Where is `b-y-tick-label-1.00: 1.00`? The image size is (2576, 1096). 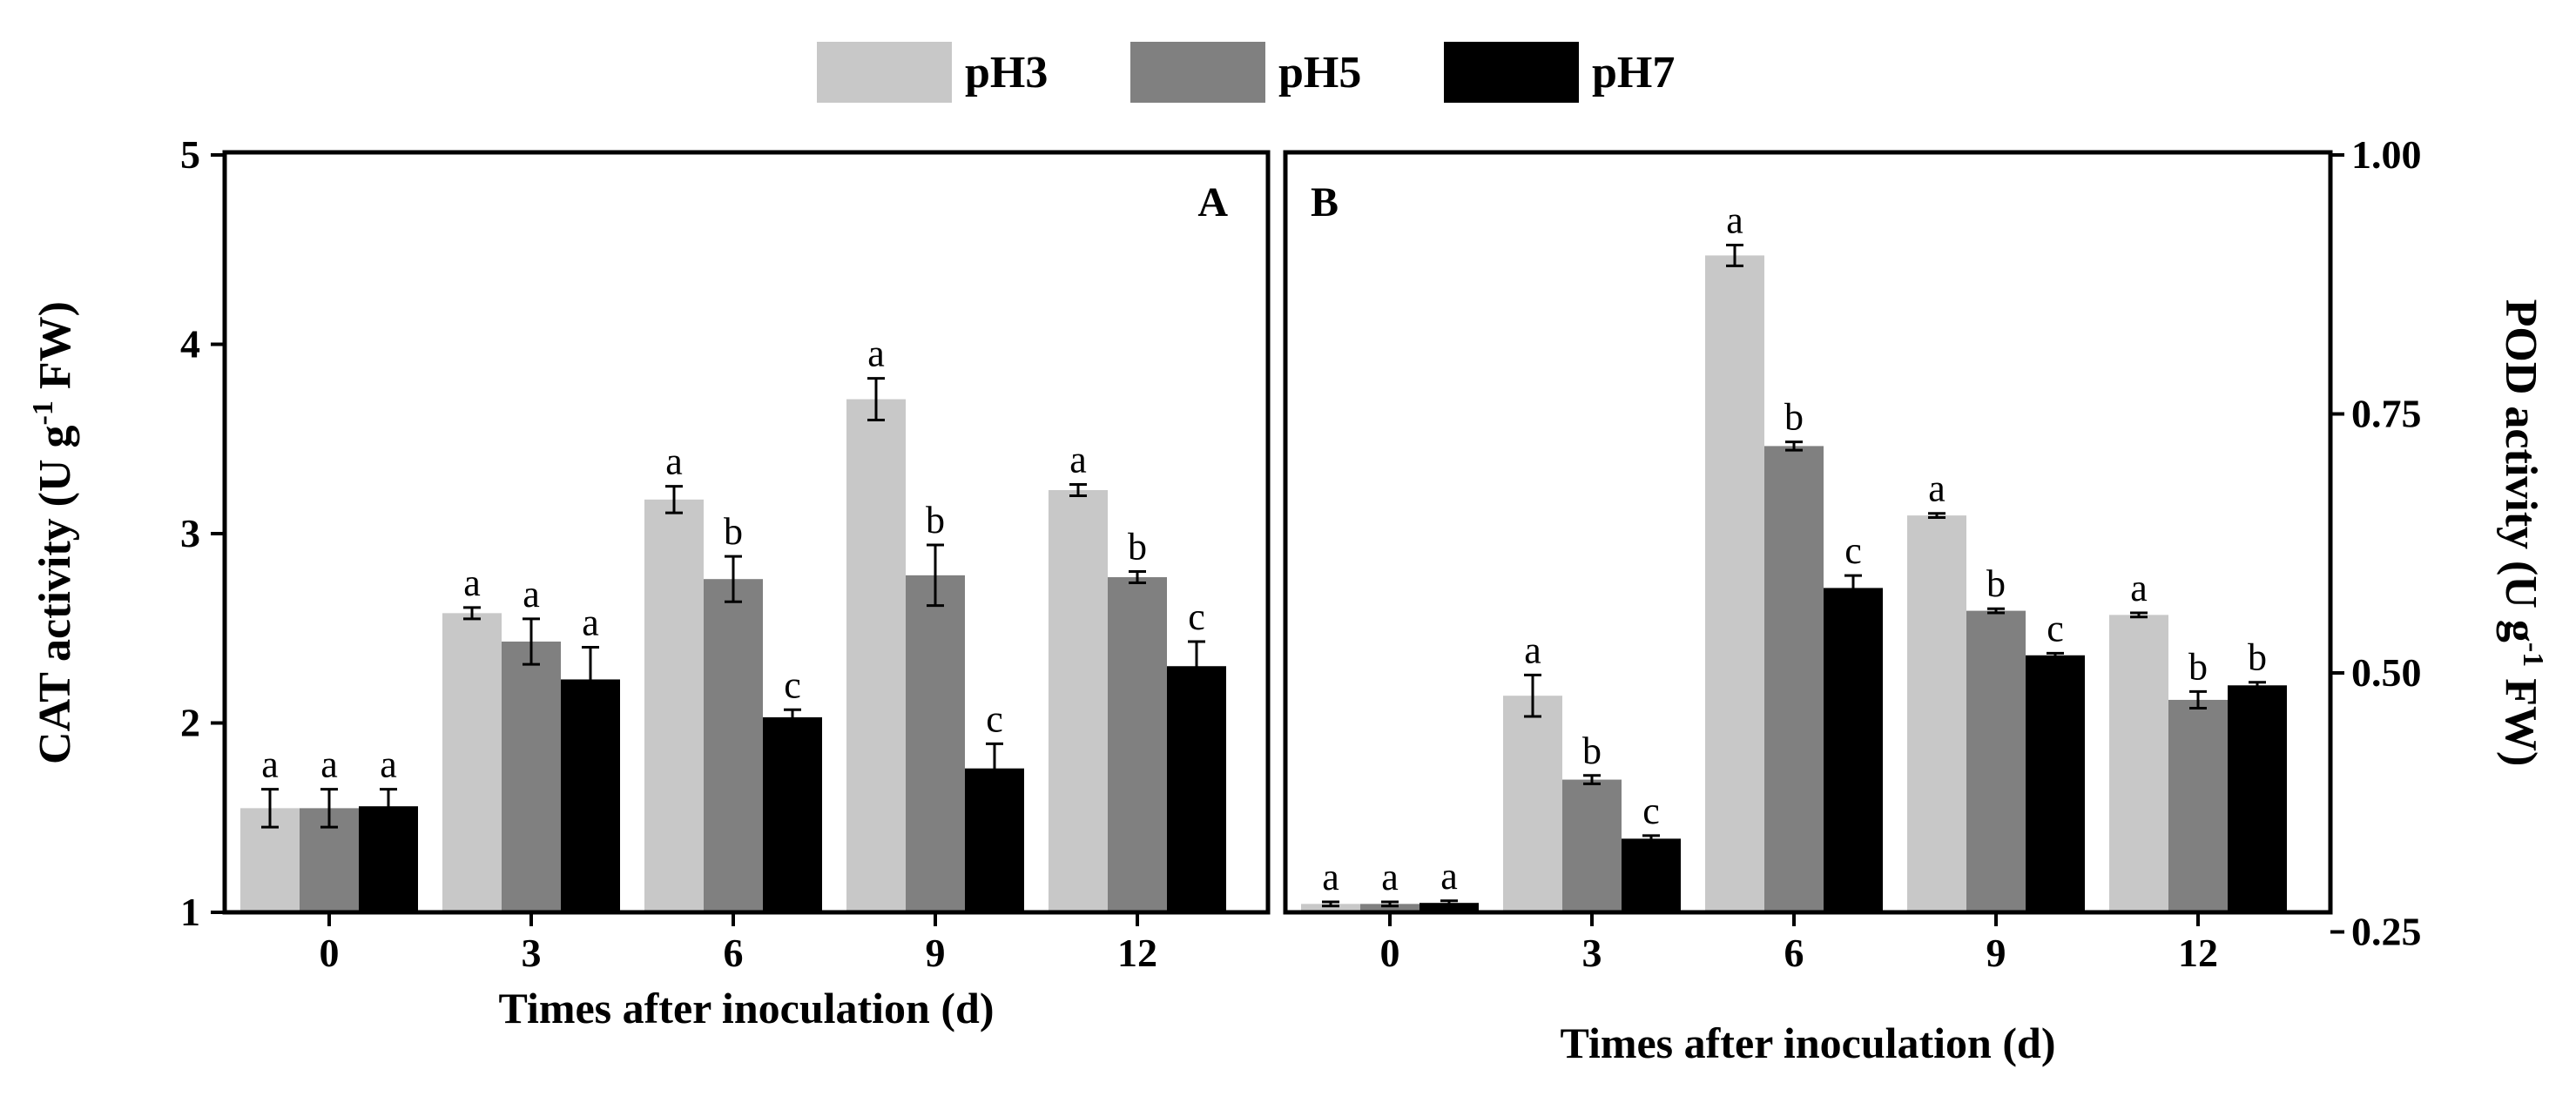
b-y-tick-label-1.00: 1.00 is located at coordinates (2386, 154).